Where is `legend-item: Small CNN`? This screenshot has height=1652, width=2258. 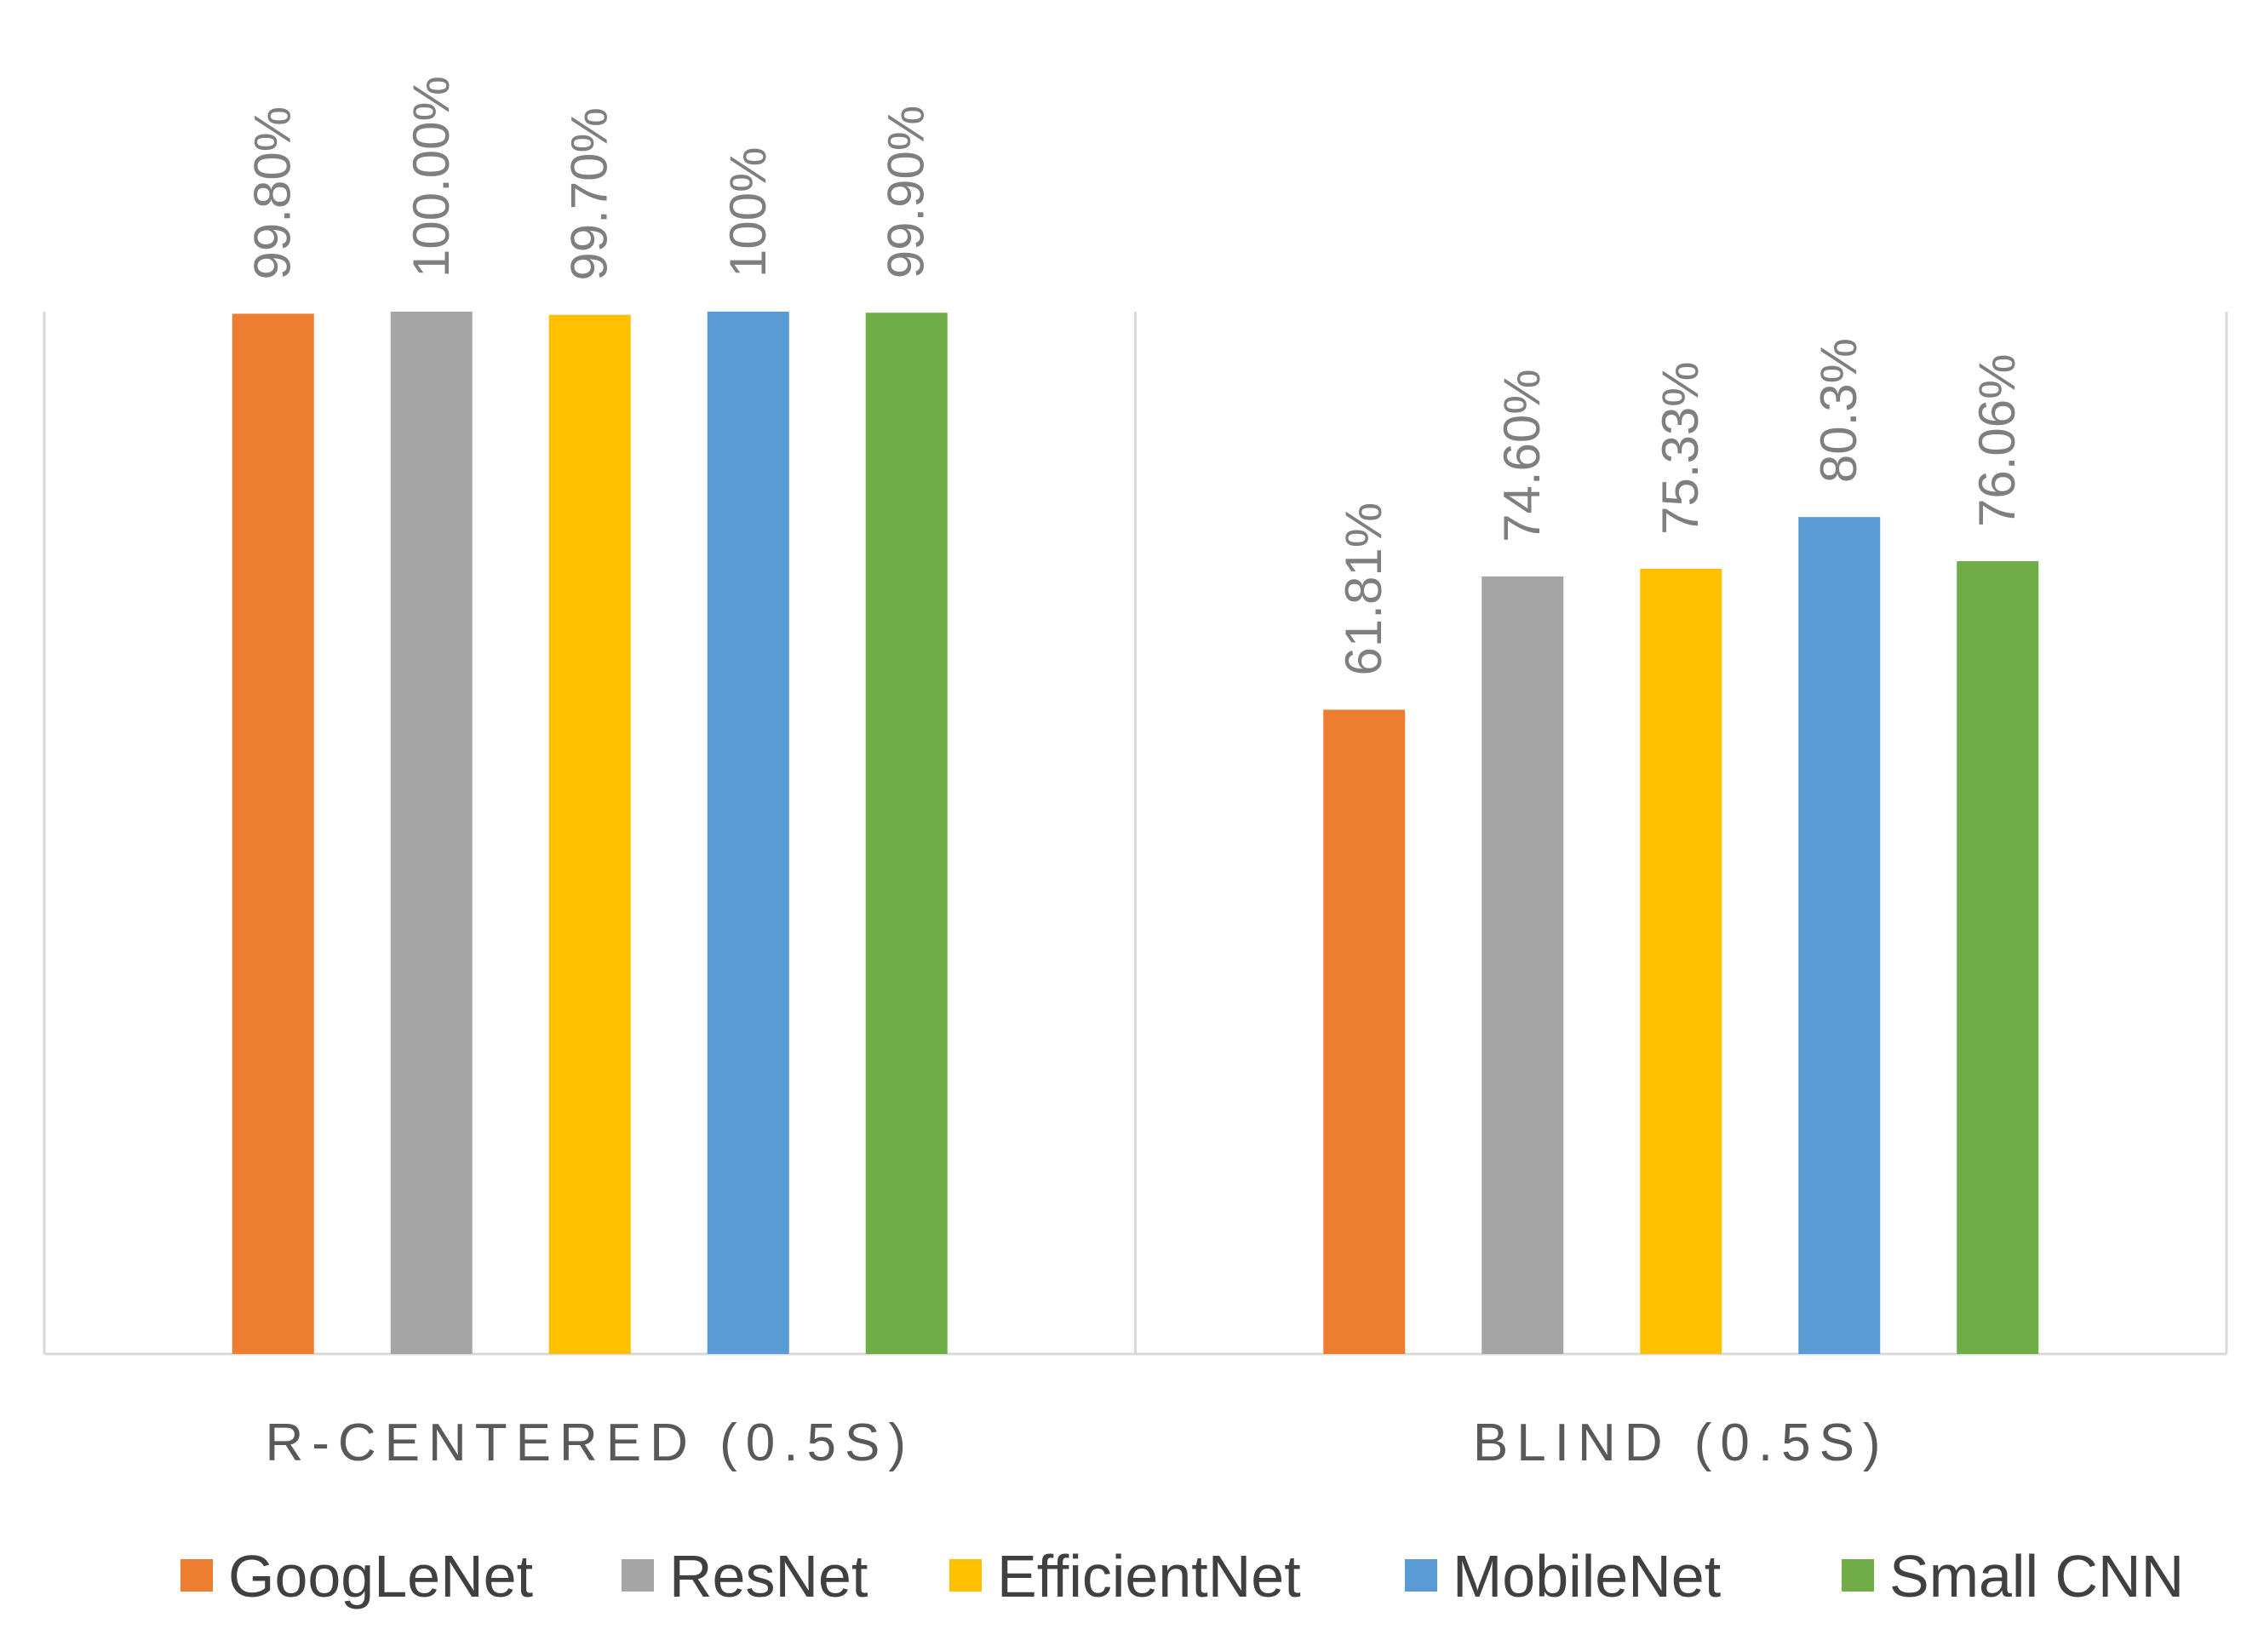 legend-item: Small CNN is located at coordinates (2013, 1576).